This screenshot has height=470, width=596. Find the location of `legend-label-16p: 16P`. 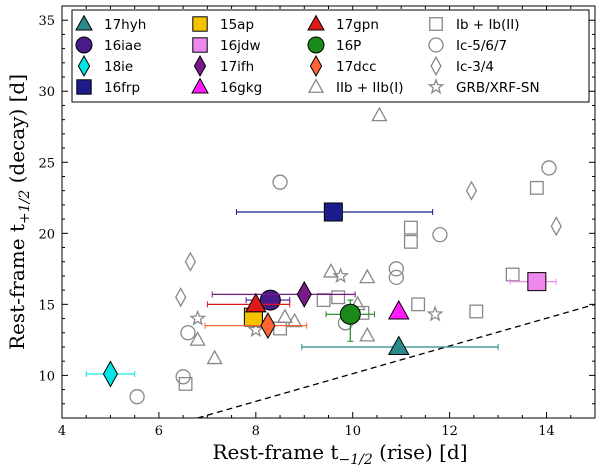

legend-label-16p: 16P is located at coordinates (348, 46).